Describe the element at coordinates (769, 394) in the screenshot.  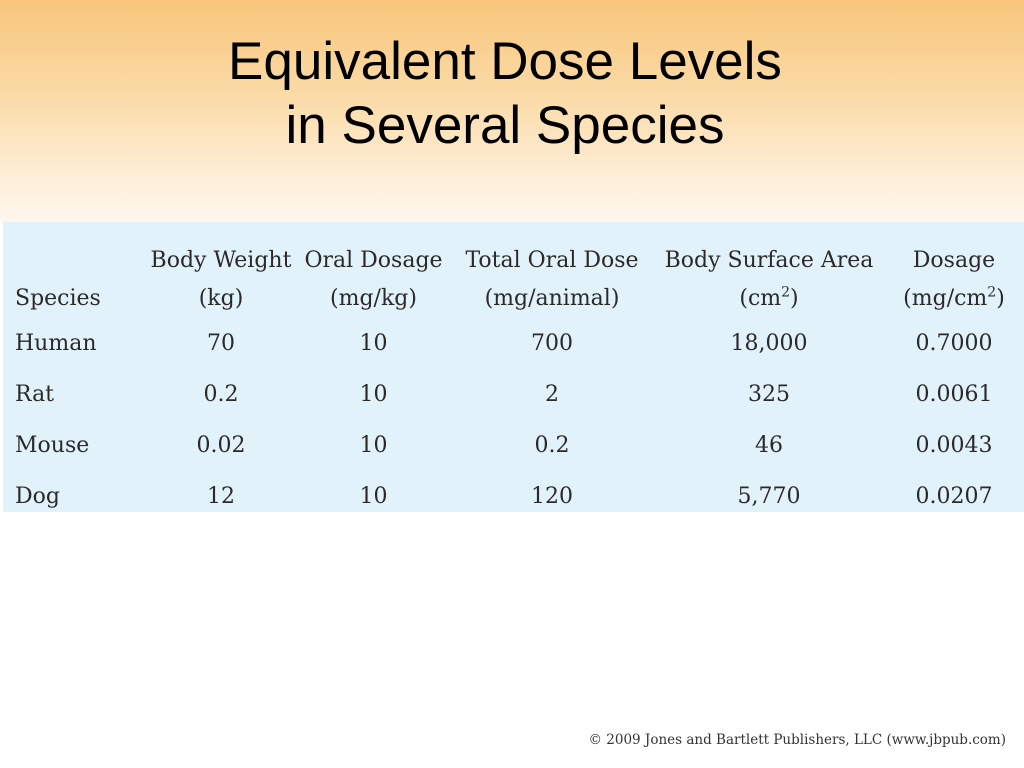
I see `cell-body-surface-area: 325` at that location.